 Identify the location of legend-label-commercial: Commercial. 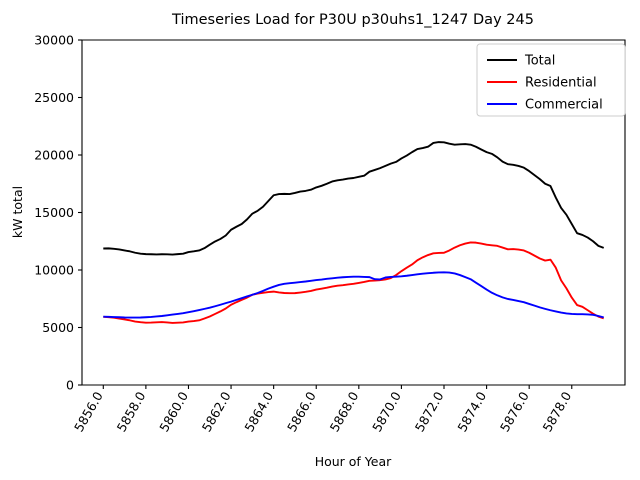
(564, 105).